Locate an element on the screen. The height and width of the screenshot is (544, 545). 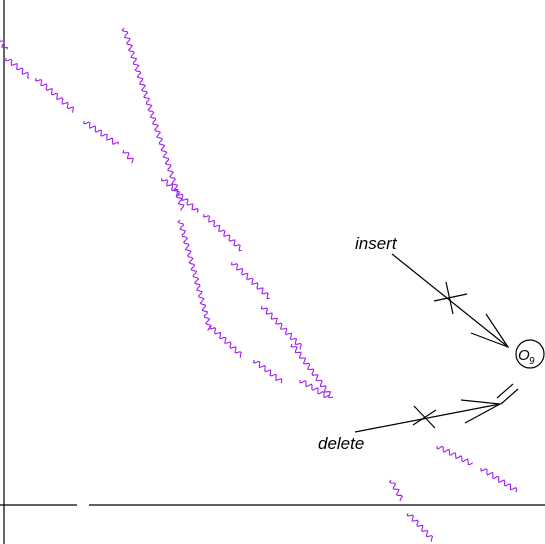
insert-arrow is located at coordinates (450, 301).